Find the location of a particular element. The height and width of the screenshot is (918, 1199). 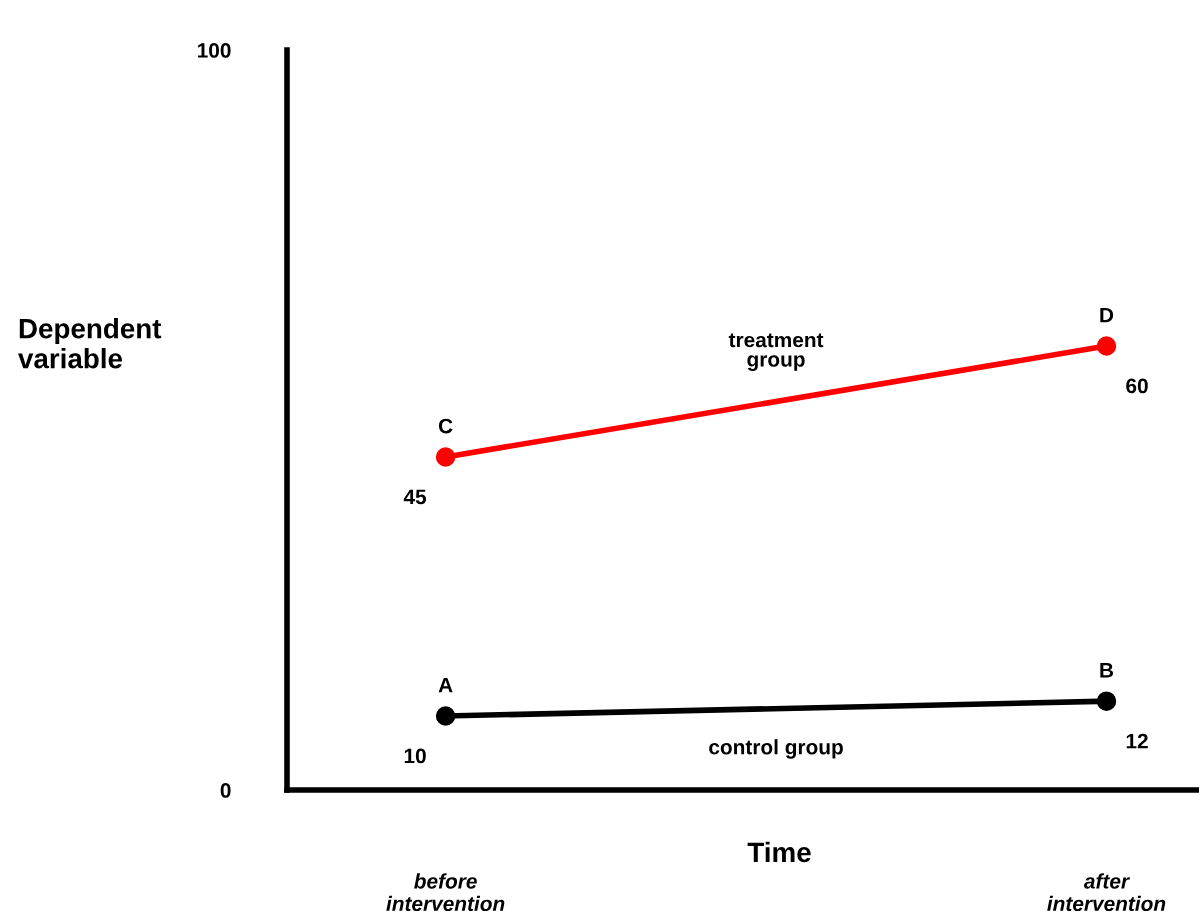

series-label: treatment group is located at coordinates (776, 352).